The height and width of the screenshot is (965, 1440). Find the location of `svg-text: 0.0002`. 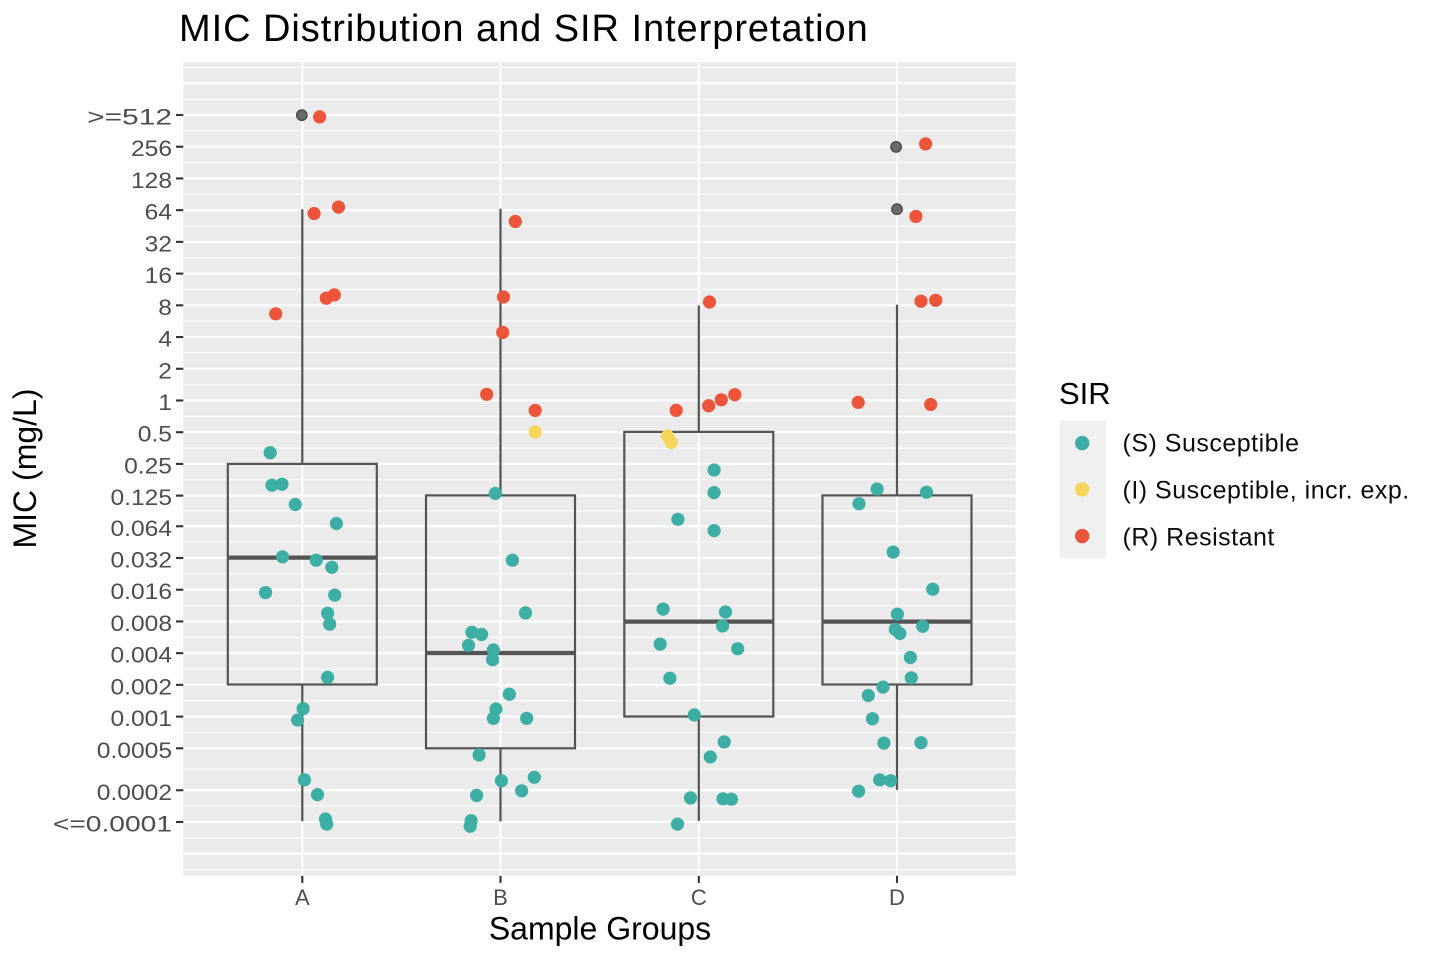

svg-text: 0.0002 is located at coordinates (134, 792).